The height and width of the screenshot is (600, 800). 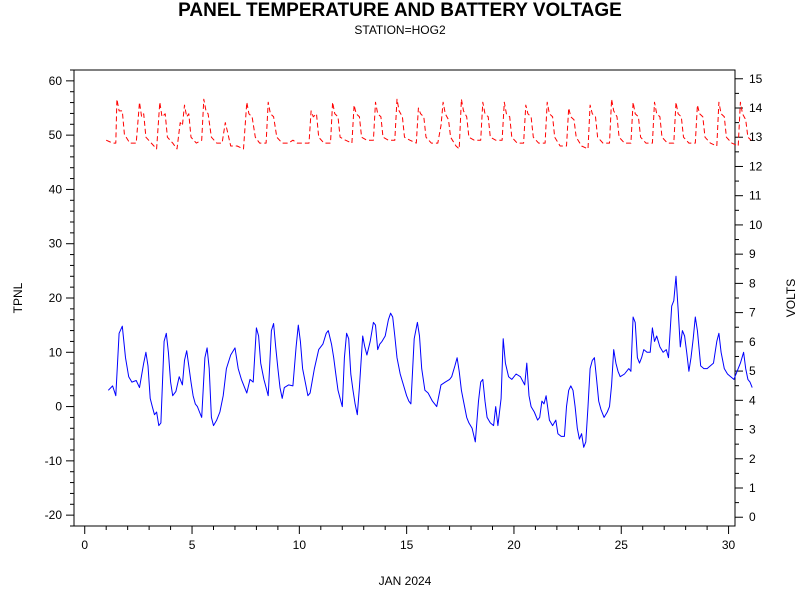 What do you see at coordinates (791, 298) in the screenshot?
I see `y-axis-label-right: VOLTS` at bounding box center [791, 298].